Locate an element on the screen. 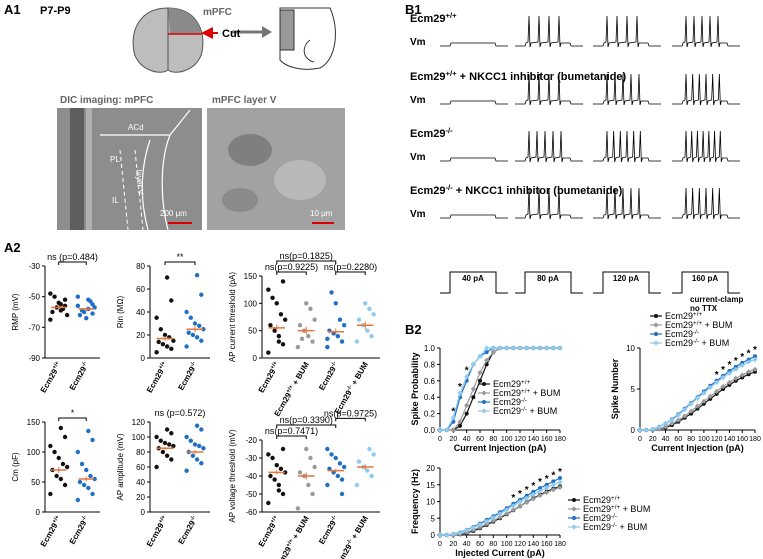 Image resolution: width=763 pixels, height=559 pixels. y-tick-label: 10 is located at coordinates (430, 502).